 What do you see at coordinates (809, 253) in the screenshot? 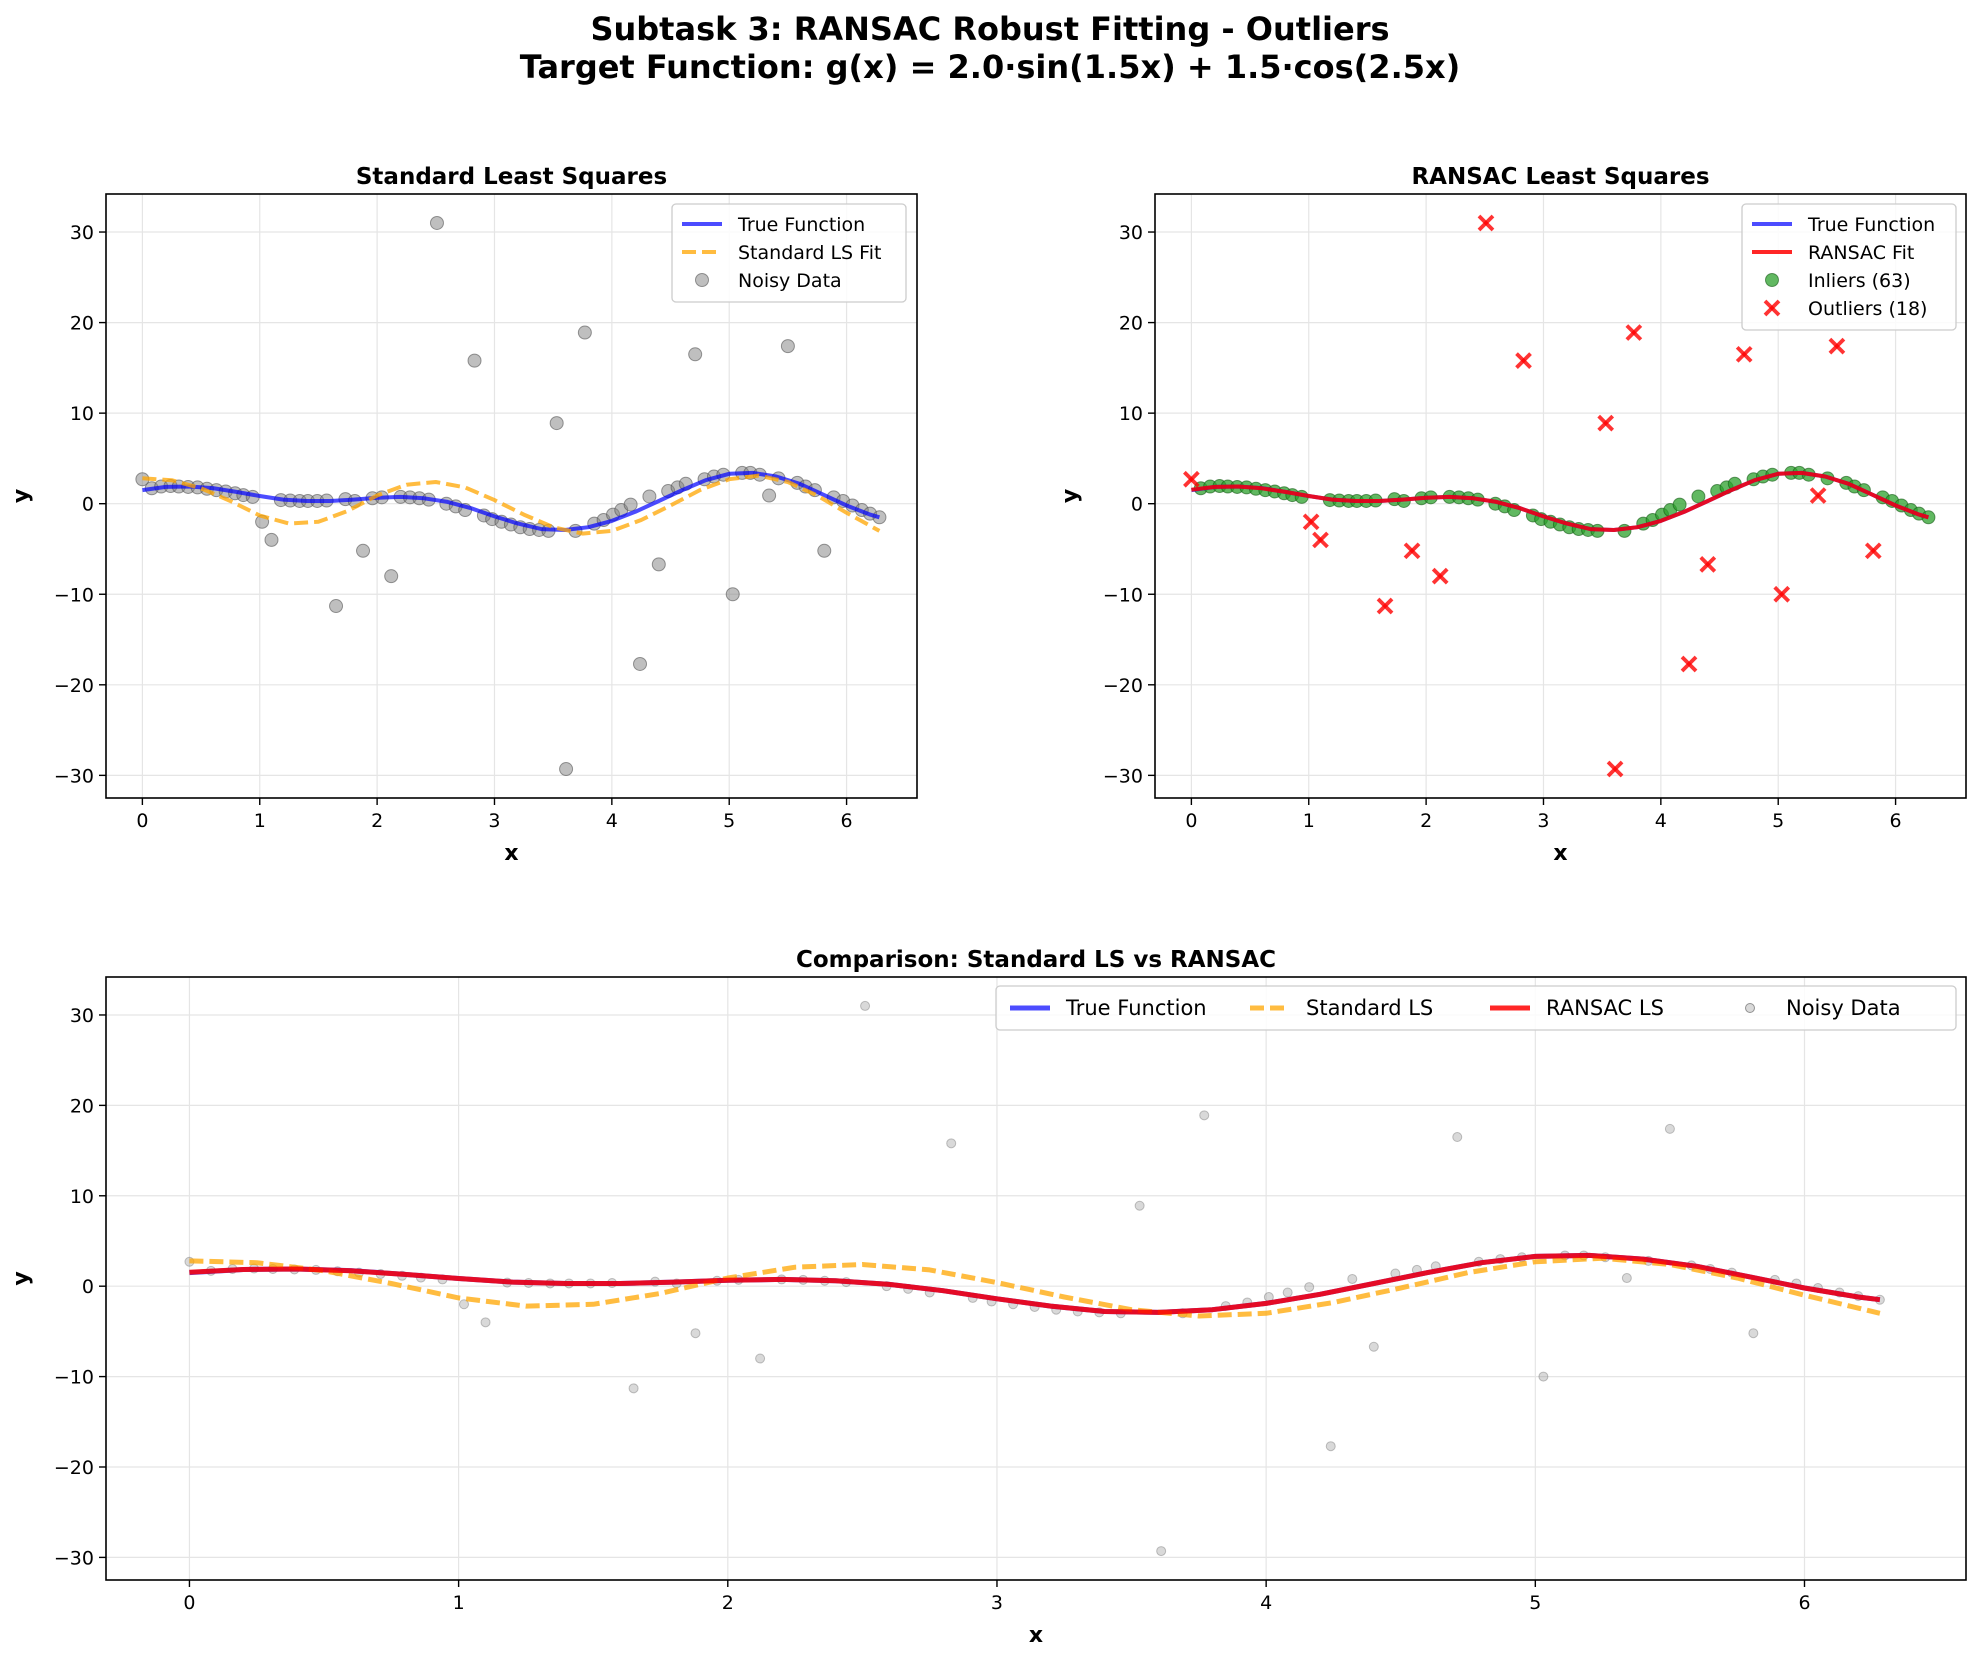
I see `legend-label: Standard LS Fit` at bounding box center [809, 253].